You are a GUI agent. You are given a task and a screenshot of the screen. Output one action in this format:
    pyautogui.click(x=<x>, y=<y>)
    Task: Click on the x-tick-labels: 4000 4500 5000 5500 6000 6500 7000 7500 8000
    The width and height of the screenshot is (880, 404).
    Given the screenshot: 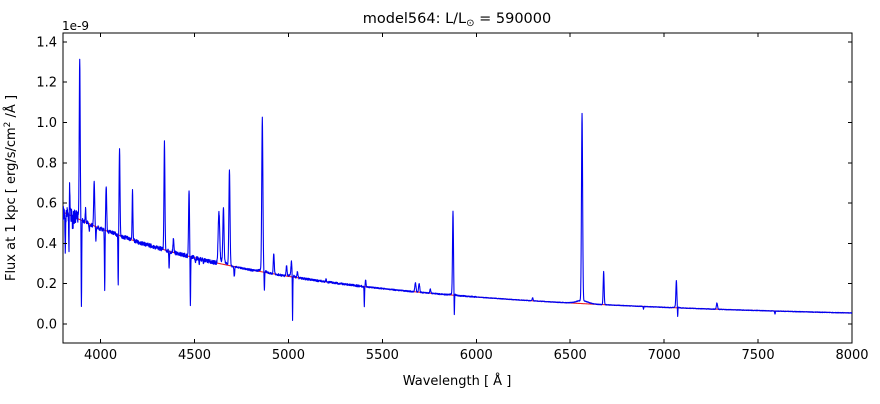 What is the action you would take?
    pyautogui.click(x=476, y=355)
    